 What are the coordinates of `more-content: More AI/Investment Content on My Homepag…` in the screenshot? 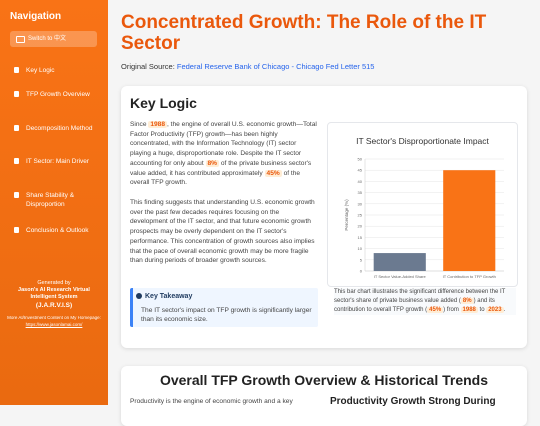 It's located at (54, 317).